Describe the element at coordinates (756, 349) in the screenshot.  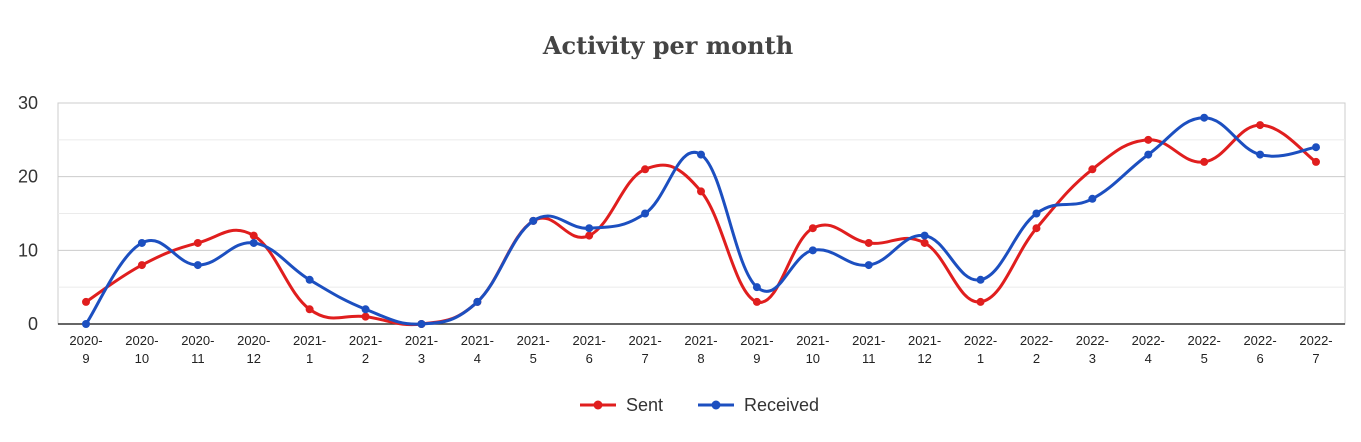
I see `x-tick-label: 2021-9` at that location.